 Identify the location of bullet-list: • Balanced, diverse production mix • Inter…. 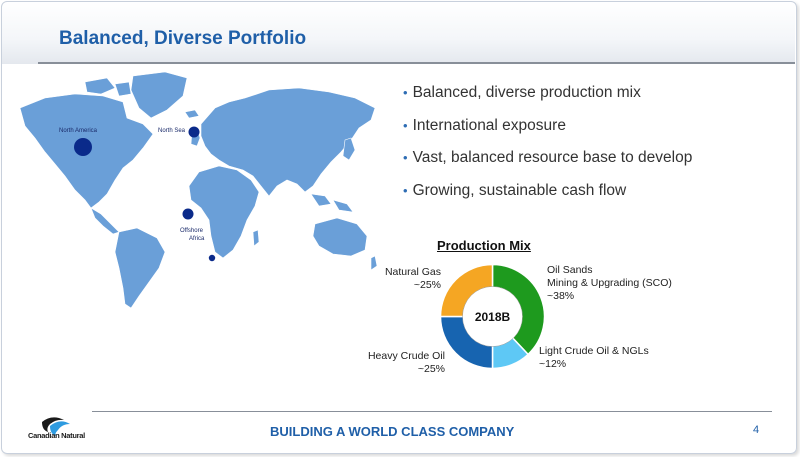
(547, 145).